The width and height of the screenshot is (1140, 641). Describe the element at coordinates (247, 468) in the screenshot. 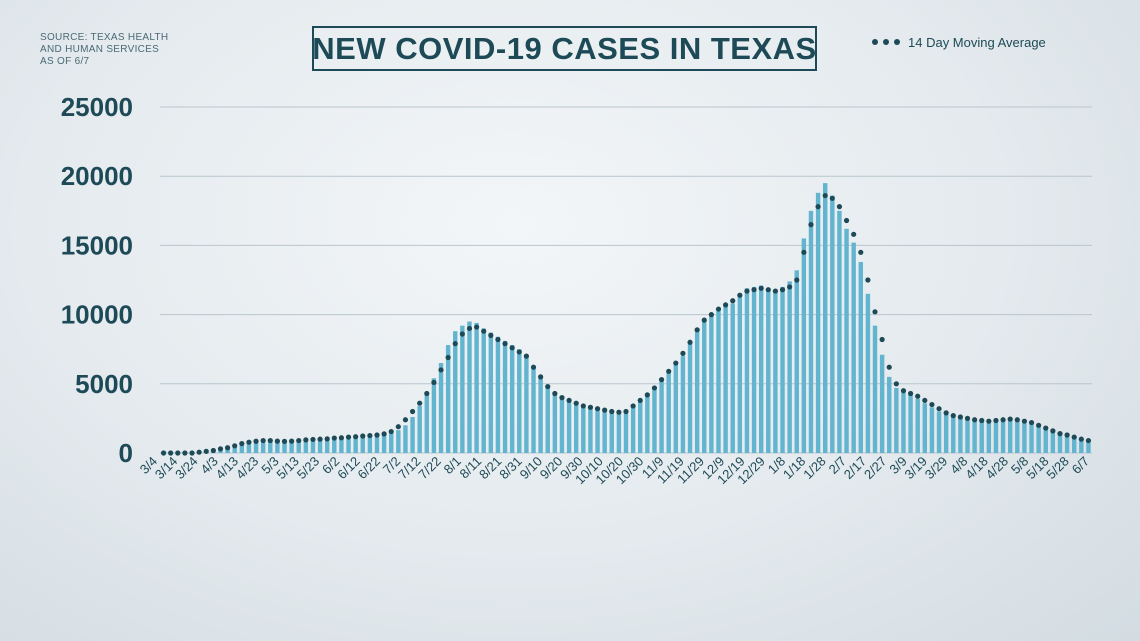

I see `x-tick-label: 4/23` at that location.